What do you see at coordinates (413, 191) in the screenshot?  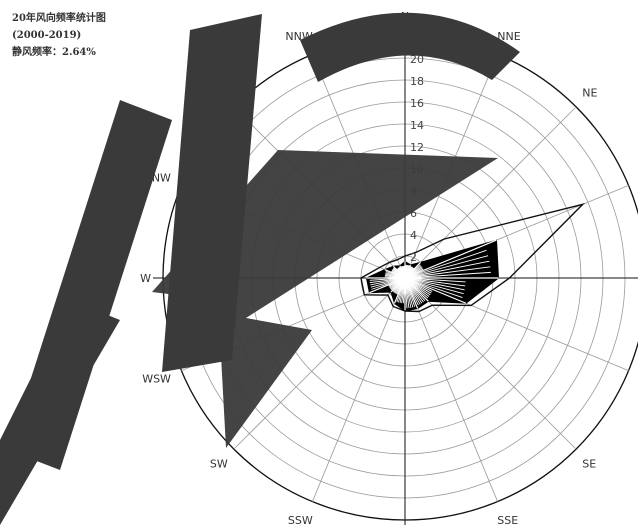 I see `ring-tick-label: 8` at bounding box center [413, 191].